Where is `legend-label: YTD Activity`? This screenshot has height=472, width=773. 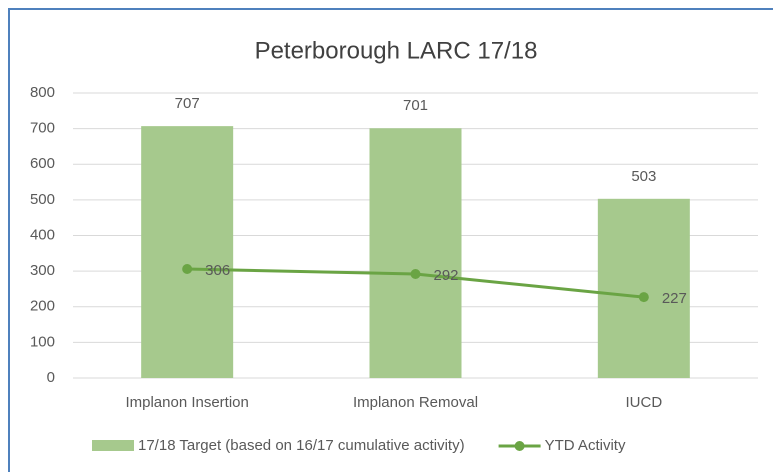
legend-label: YTD Activity is located at coordinates (585, 445).